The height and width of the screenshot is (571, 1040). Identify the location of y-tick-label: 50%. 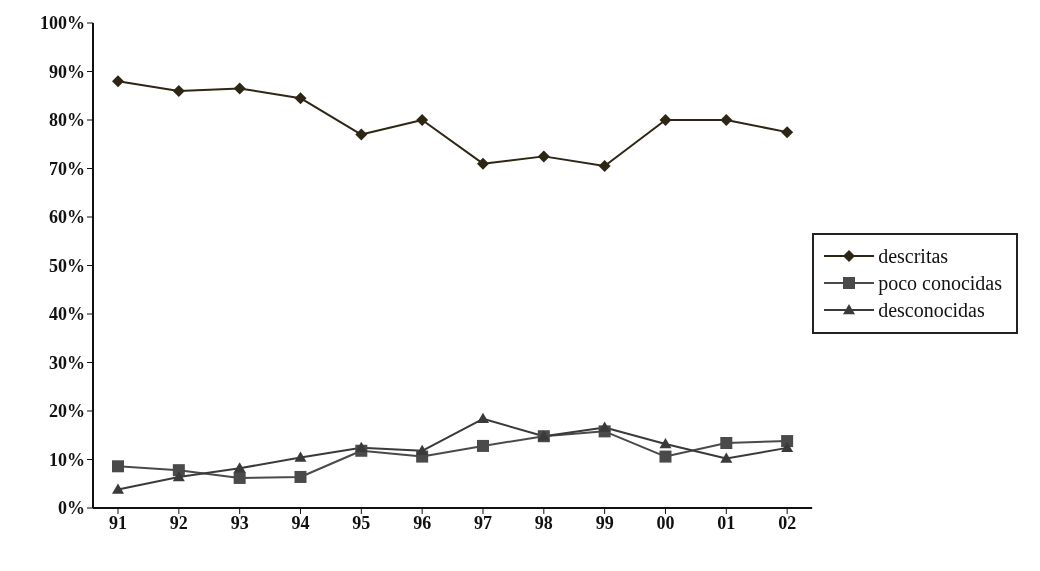
(67, 265).